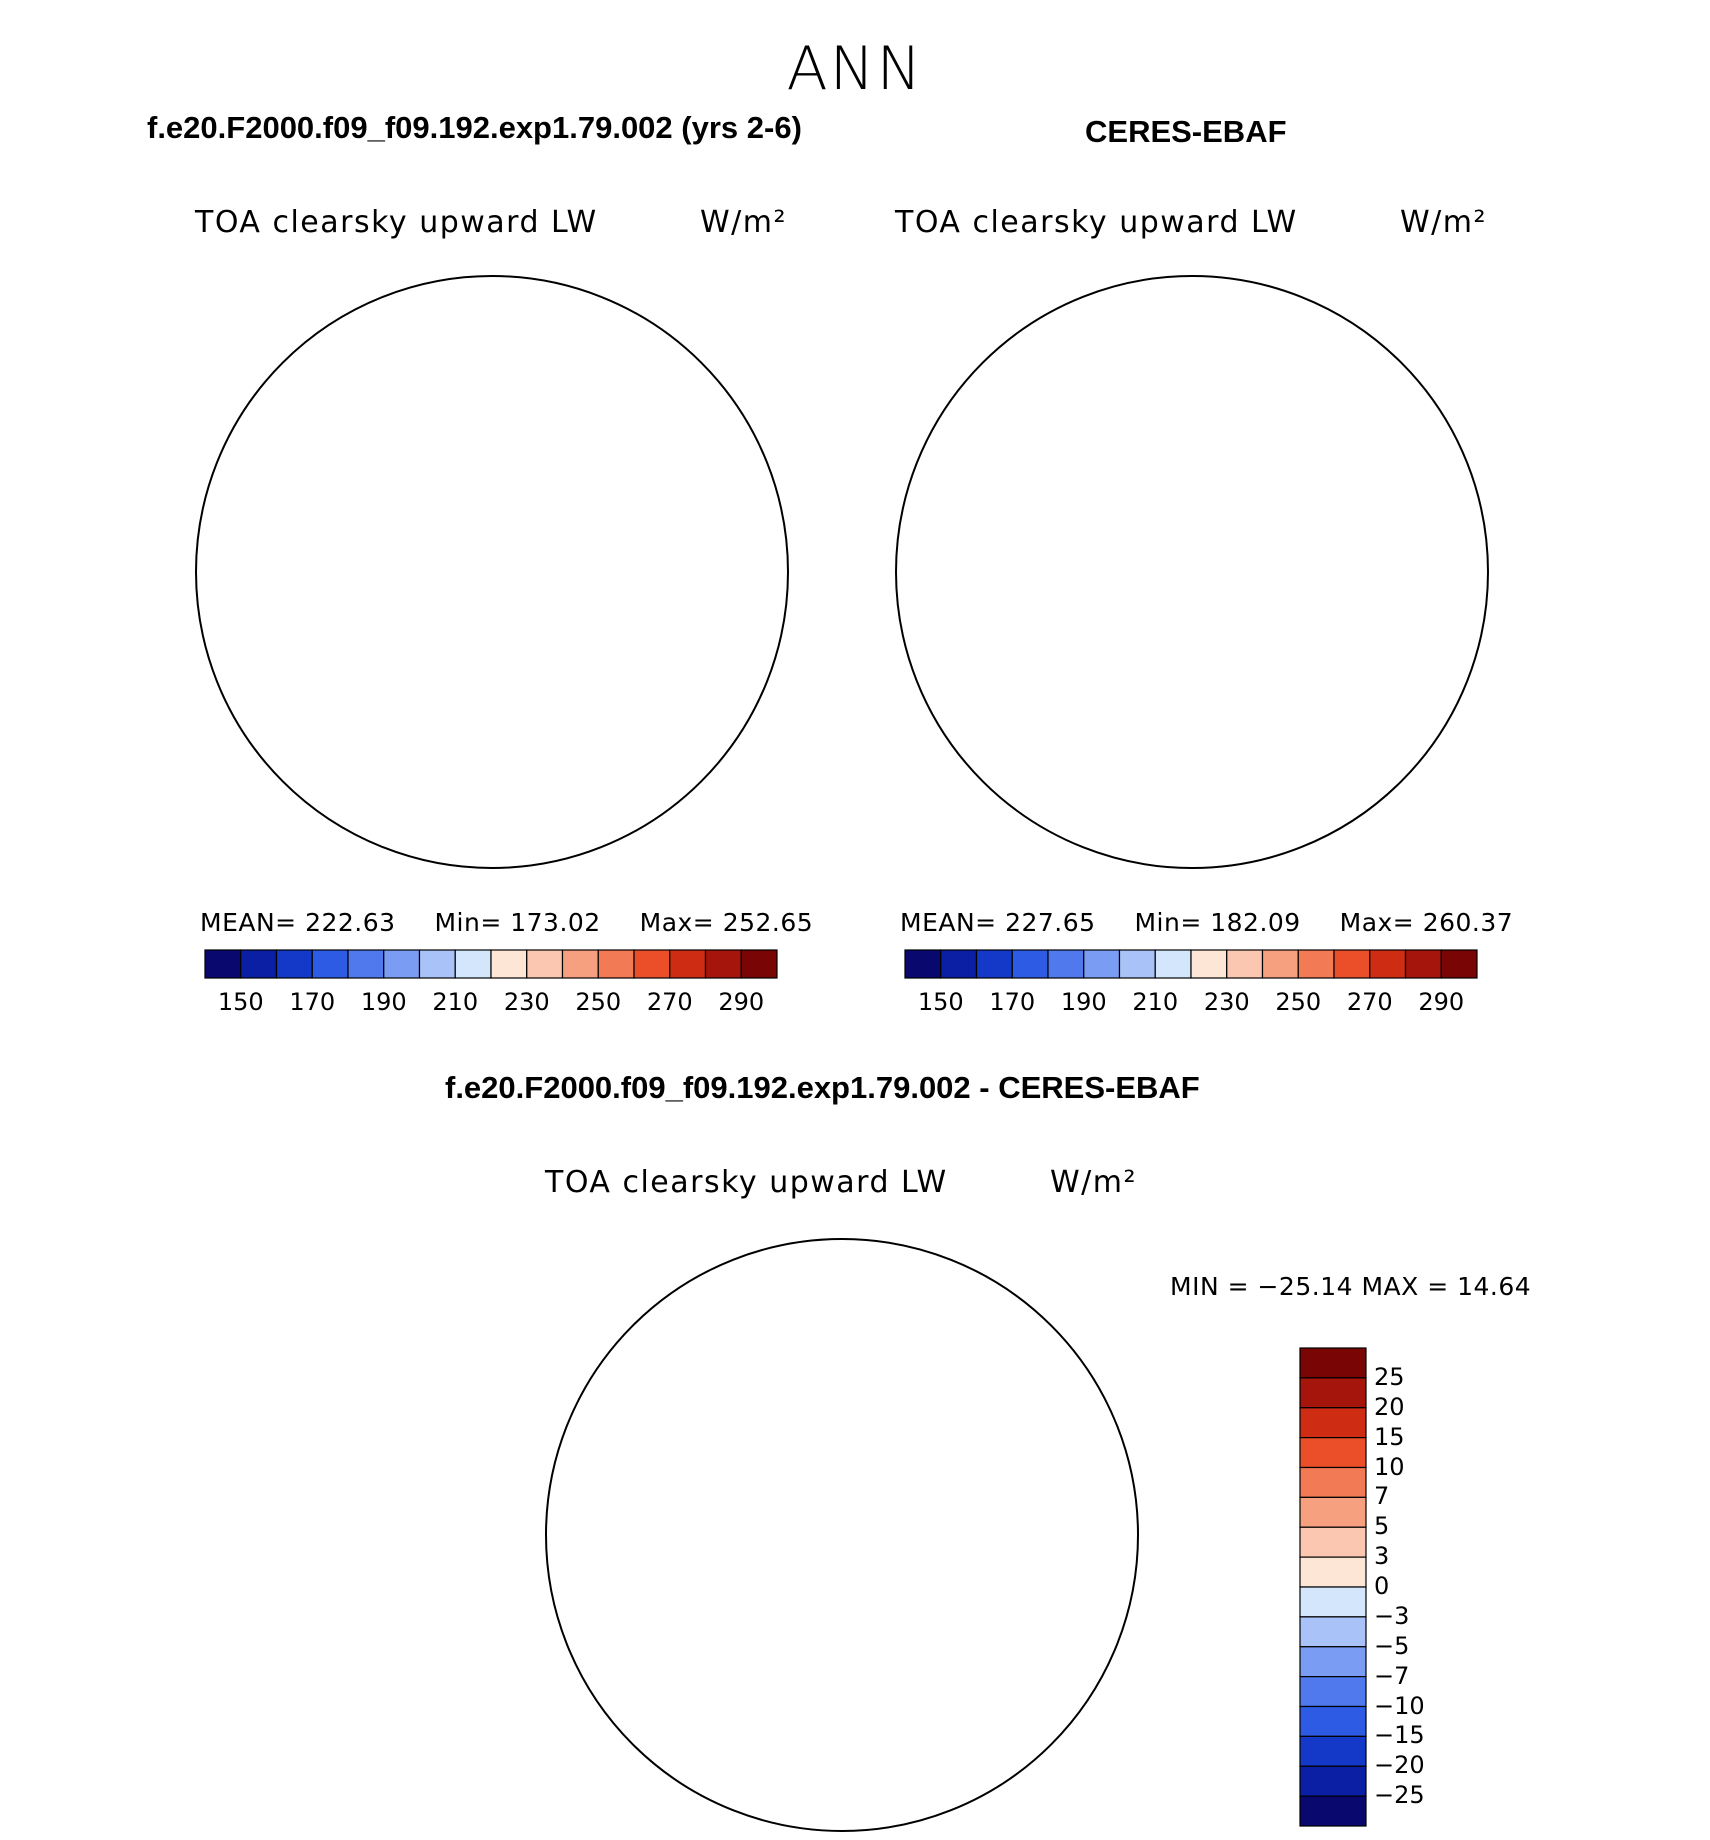 The height and width of the screenshot is (1840, 1710). What do you see at coordinates (1351, 1286) in the screenshot?
I see `diff-stats: MIN = −25.14 MAX = 14.64` at bounding box center [1351, 1286].